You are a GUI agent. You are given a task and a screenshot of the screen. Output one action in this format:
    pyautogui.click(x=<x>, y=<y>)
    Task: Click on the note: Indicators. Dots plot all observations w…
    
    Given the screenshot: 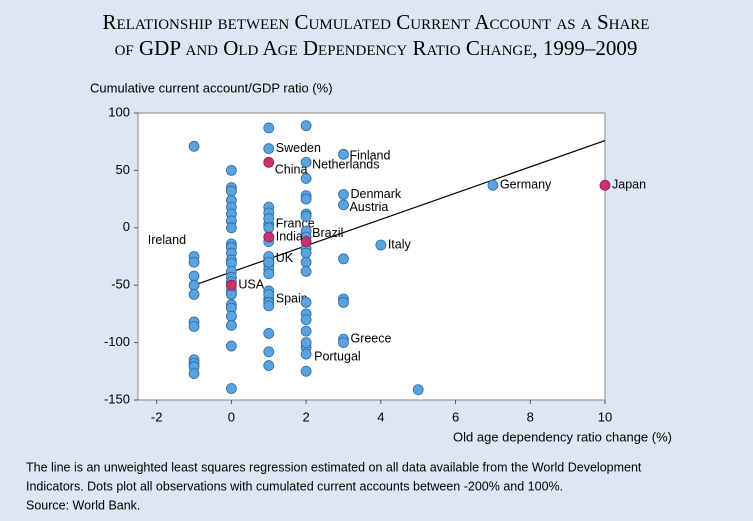 What is the action you would take?
    pyautogui.click(x=294, y=486)
    